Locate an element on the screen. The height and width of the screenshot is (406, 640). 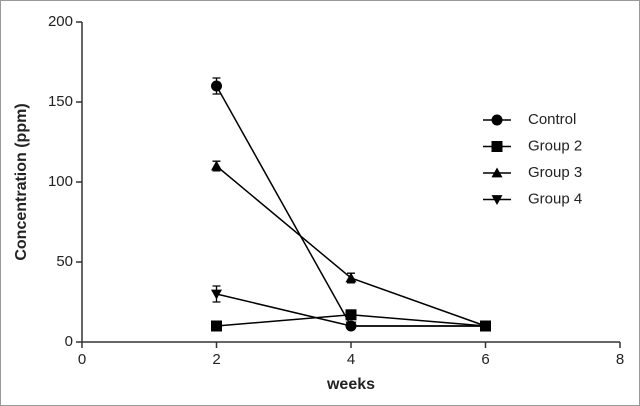
y-tick-label: 100 is located at coordinates (60, 181).